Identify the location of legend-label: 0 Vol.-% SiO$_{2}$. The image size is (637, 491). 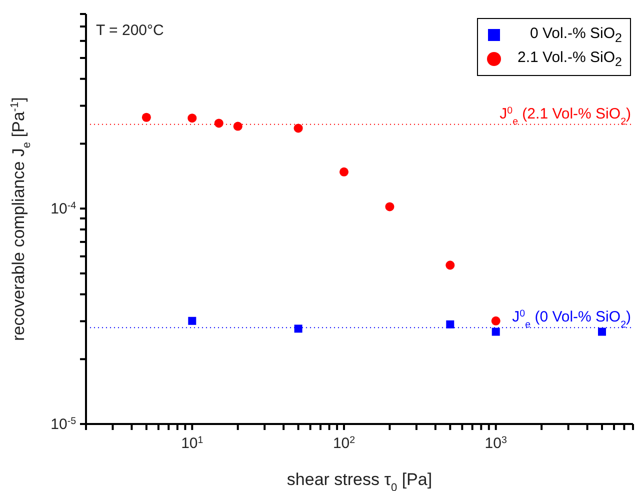
(576, 35).